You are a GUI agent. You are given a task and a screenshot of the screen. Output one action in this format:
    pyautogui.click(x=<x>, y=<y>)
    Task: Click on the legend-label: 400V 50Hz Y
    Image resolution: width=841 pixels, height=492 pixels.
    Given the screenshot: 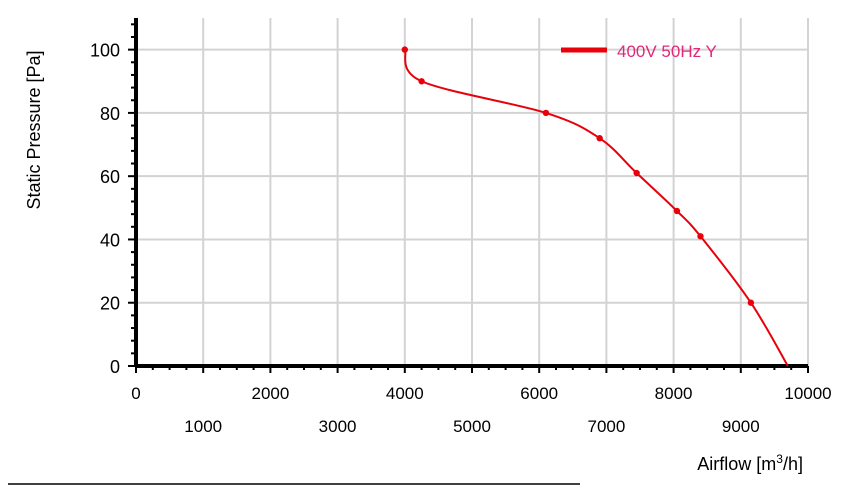 What is the action you would take?
    pyautogui.click(x=667, y=51)
    